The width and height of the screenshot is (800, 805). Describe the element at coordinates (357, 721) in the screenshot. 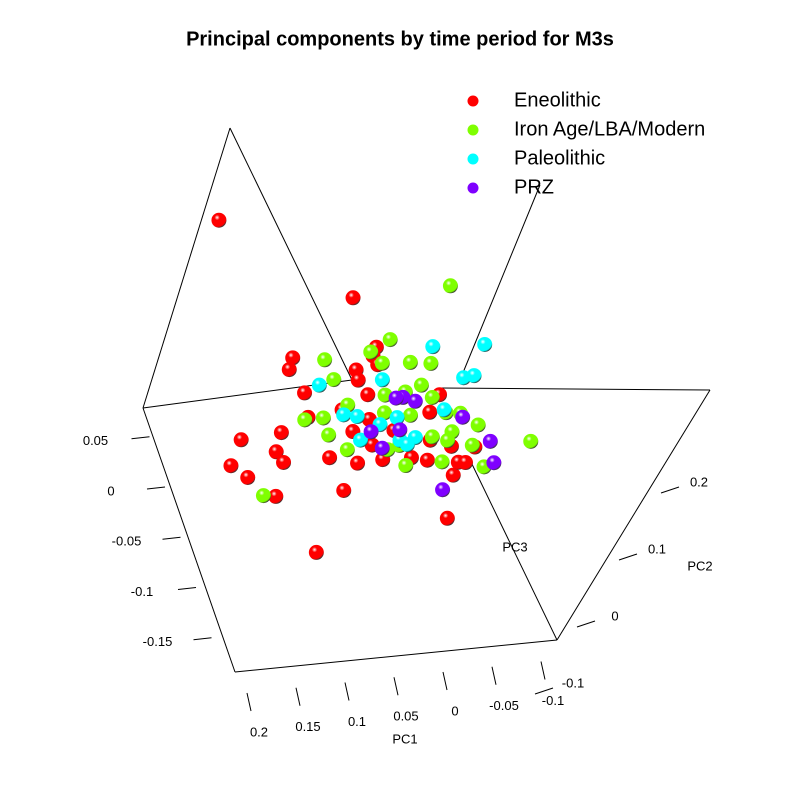

I see `x-tick-label: 0.1` at that location.